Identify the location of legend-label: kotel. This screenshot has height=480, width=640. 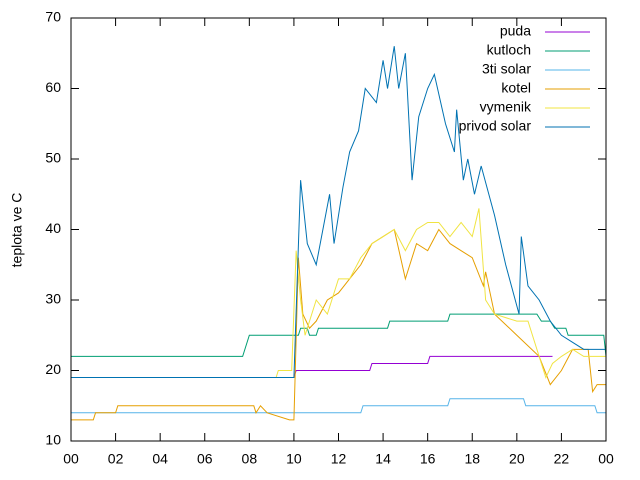
(516, 88).